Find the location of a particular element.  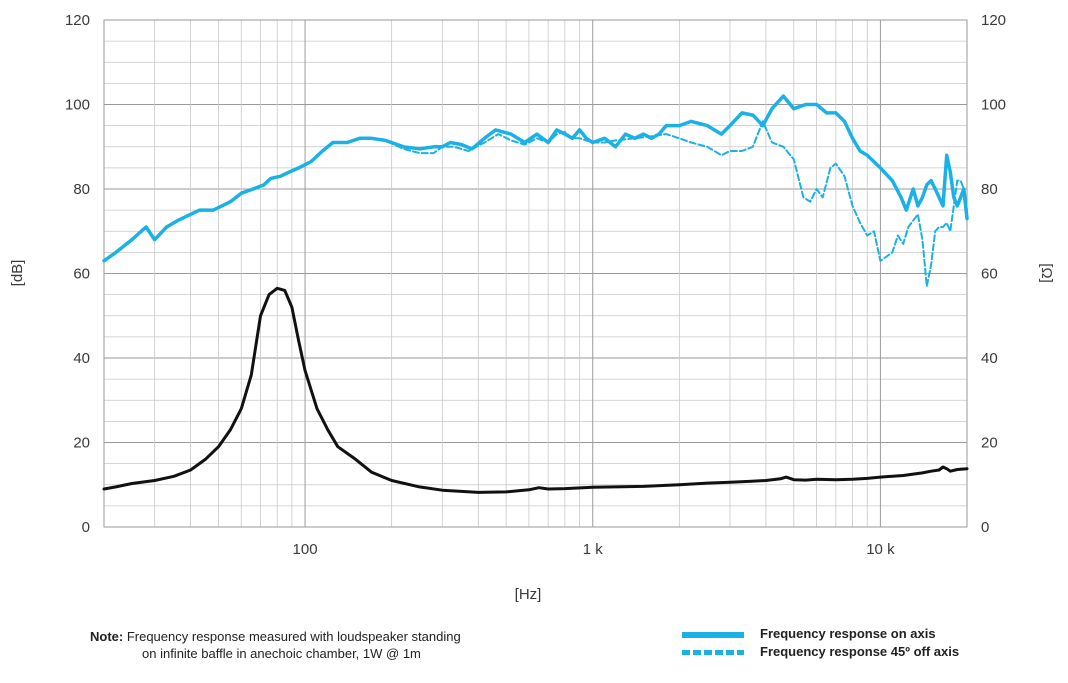

y-tick-label-right: 80 is located at coordinates (989, 189).